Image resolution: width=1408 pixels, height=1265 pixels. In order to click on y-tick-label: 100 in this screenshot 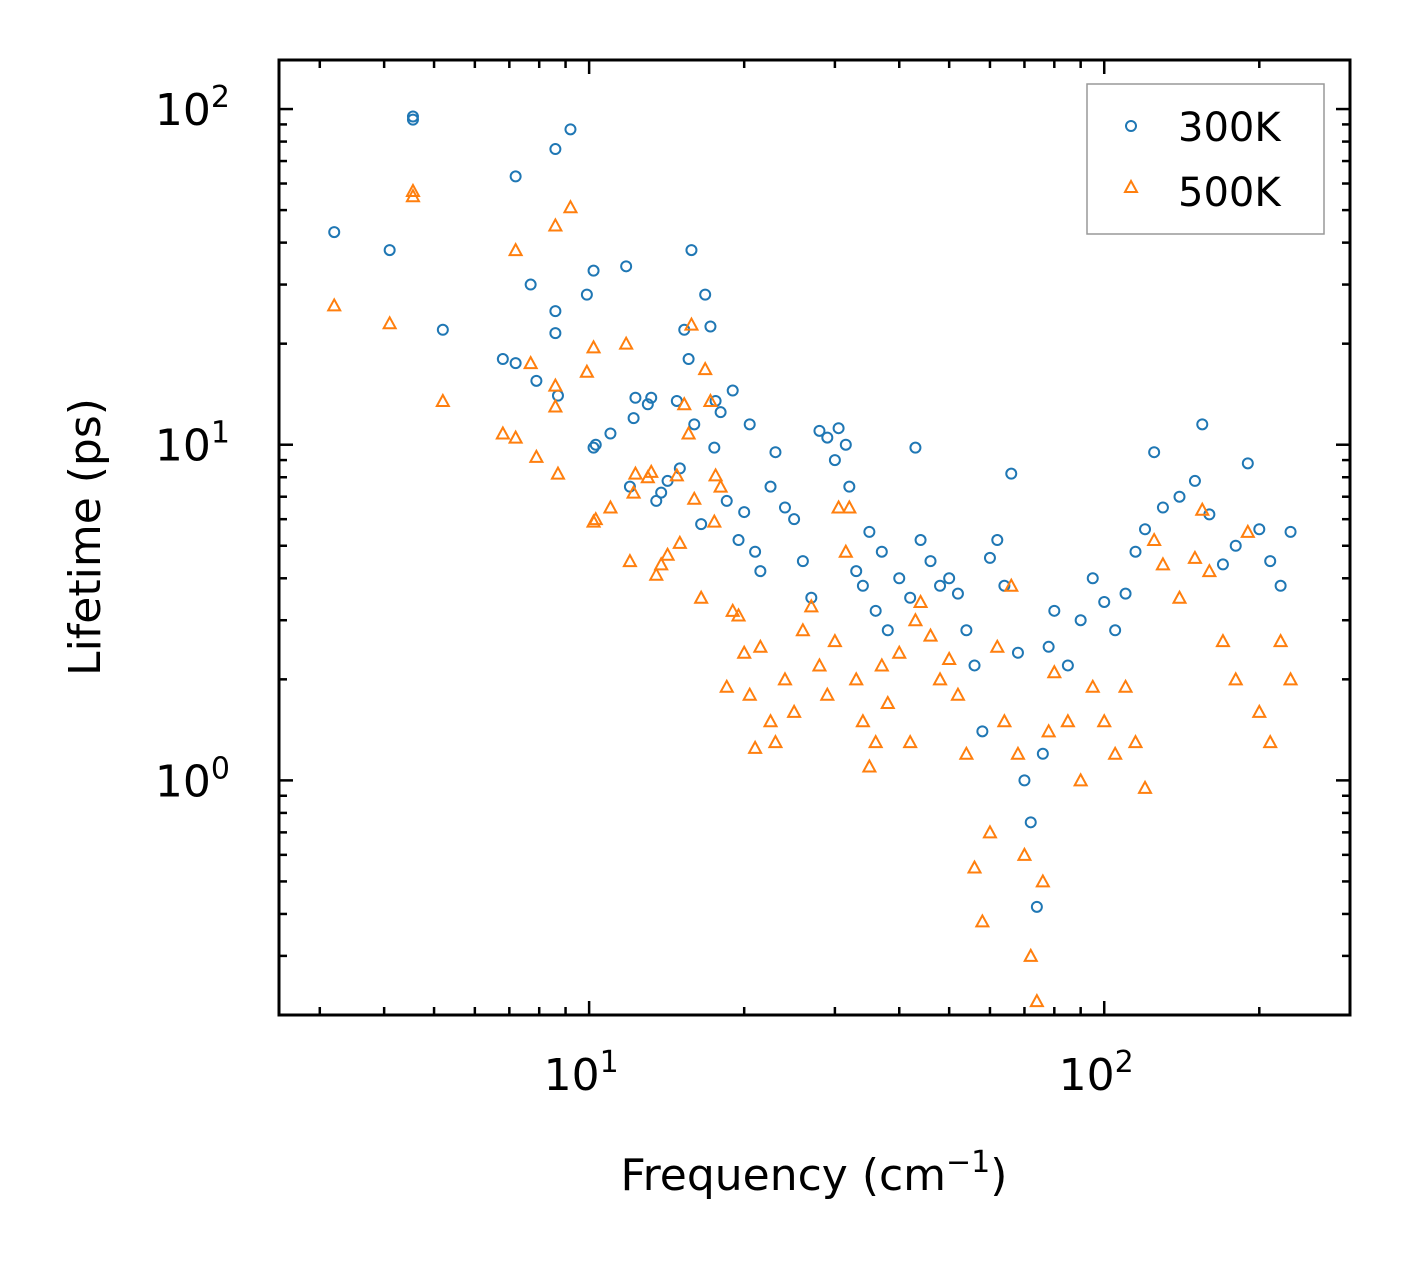, I will do `click(192, 779)`.